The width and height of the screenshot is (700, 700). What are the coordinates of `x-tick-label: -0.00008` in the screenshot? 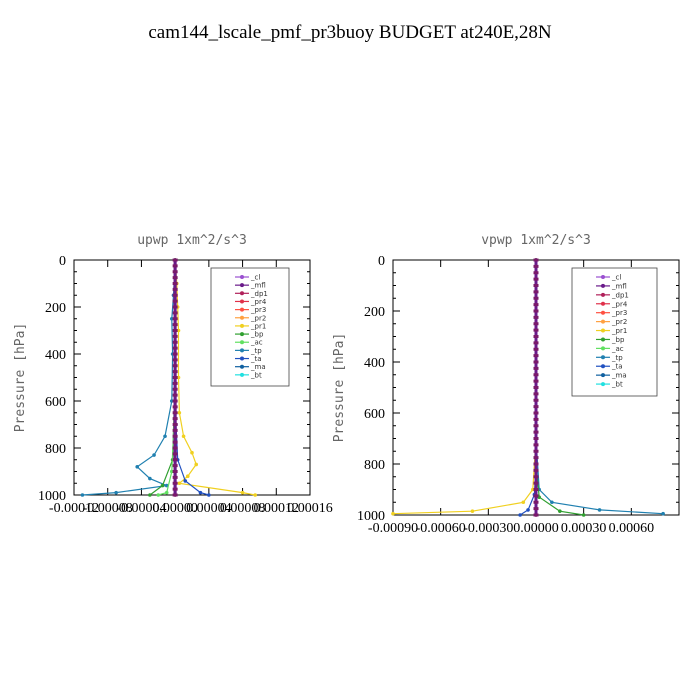 It's located at (108, 508).